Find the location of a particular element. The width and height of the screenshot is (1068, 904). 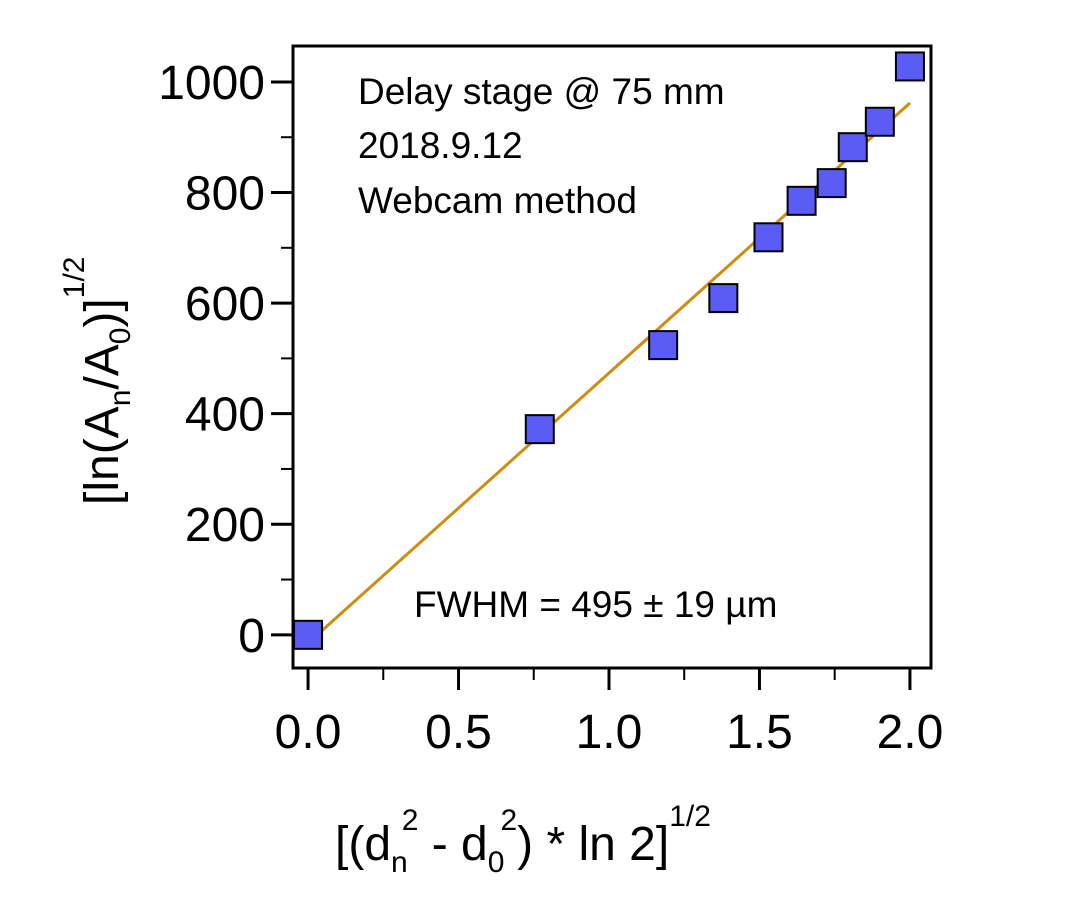

x-label-sup-2: 2 is located at coordinates (508, 820).